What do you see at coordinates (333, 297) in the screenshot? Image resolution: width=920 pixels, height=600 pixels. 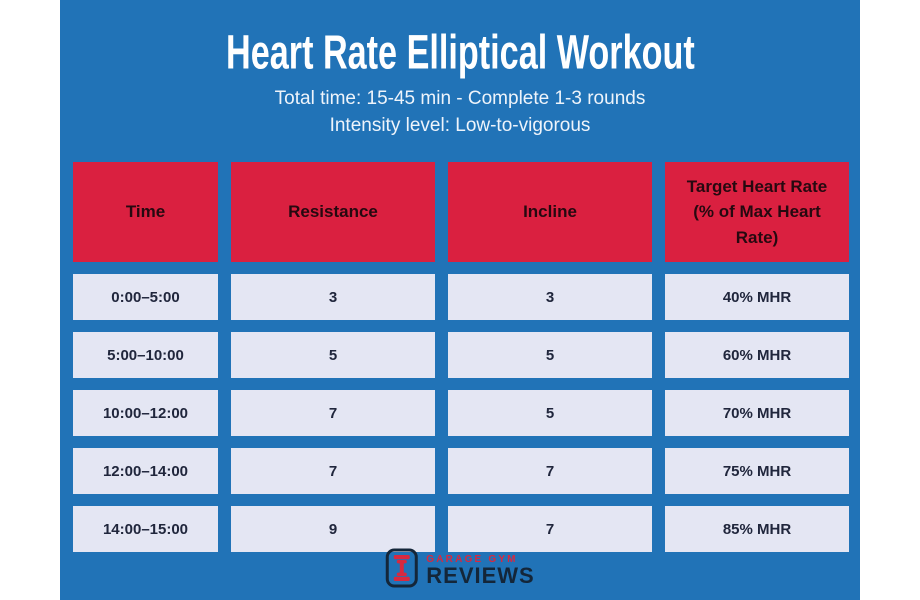 I see `table-cell-resistance-1: 3` at bounding box center [333, 297].